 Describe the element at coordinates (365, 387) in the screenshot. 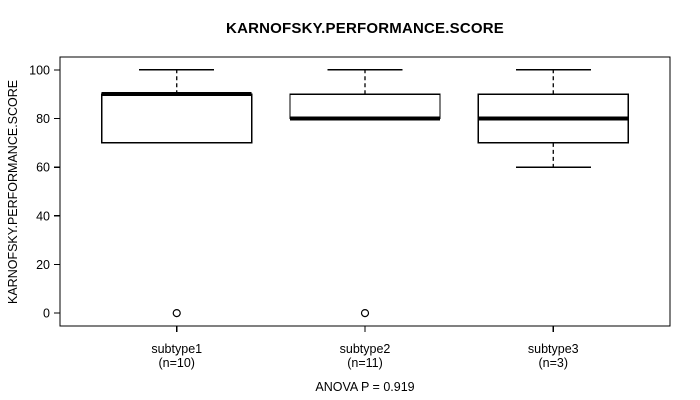

I see `anova-annotation: ANOVA P = 0.919` at that location.